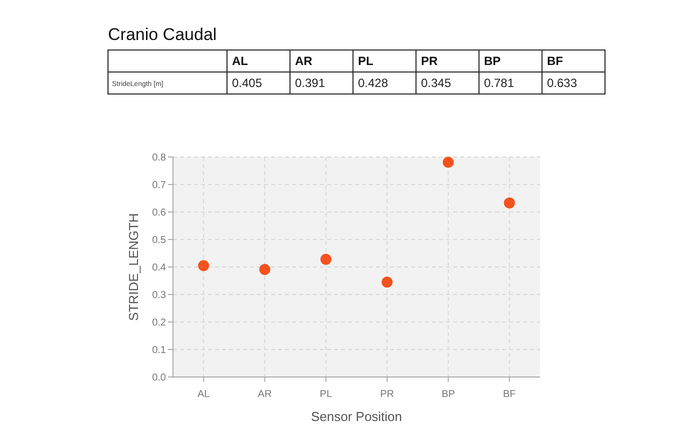  I want to click on data-label: 0.345, so click(436, 83).